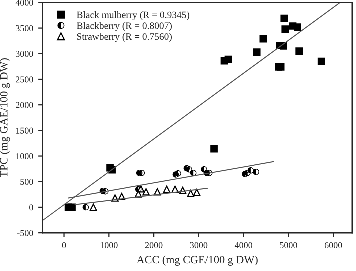 The height and width of the screenshot is (271, 356). What do you see at coordinates (199, 245) in the screenshot?
I see `x-tick-label: 3000` at bounding box center [199, 245].